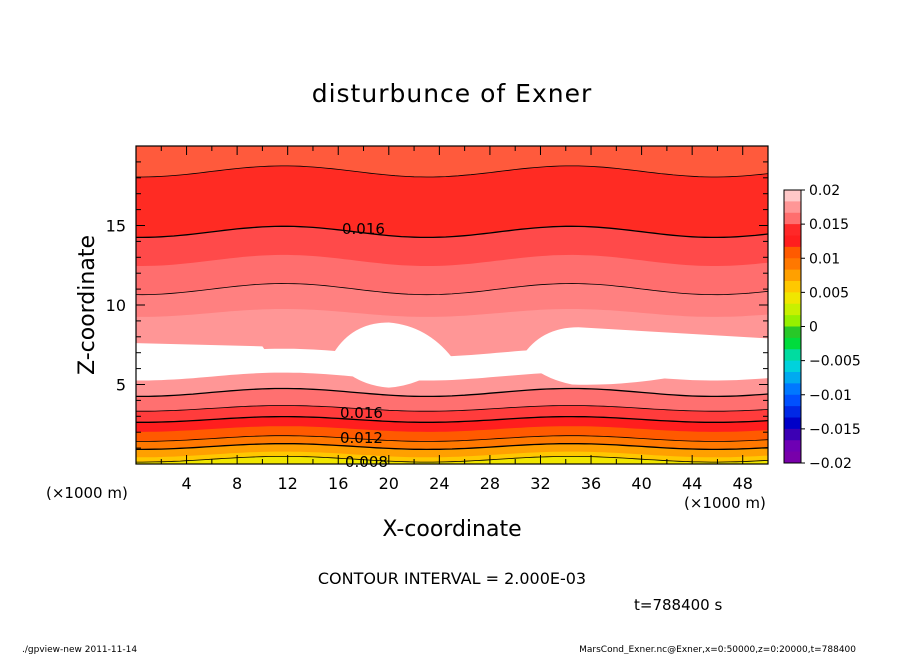 This screenshot has width=904, height=654. What do you see at coordinates (338, 483) in the screenshot?
I see `x-tick-label: 16` at bounding box center [338, 483].